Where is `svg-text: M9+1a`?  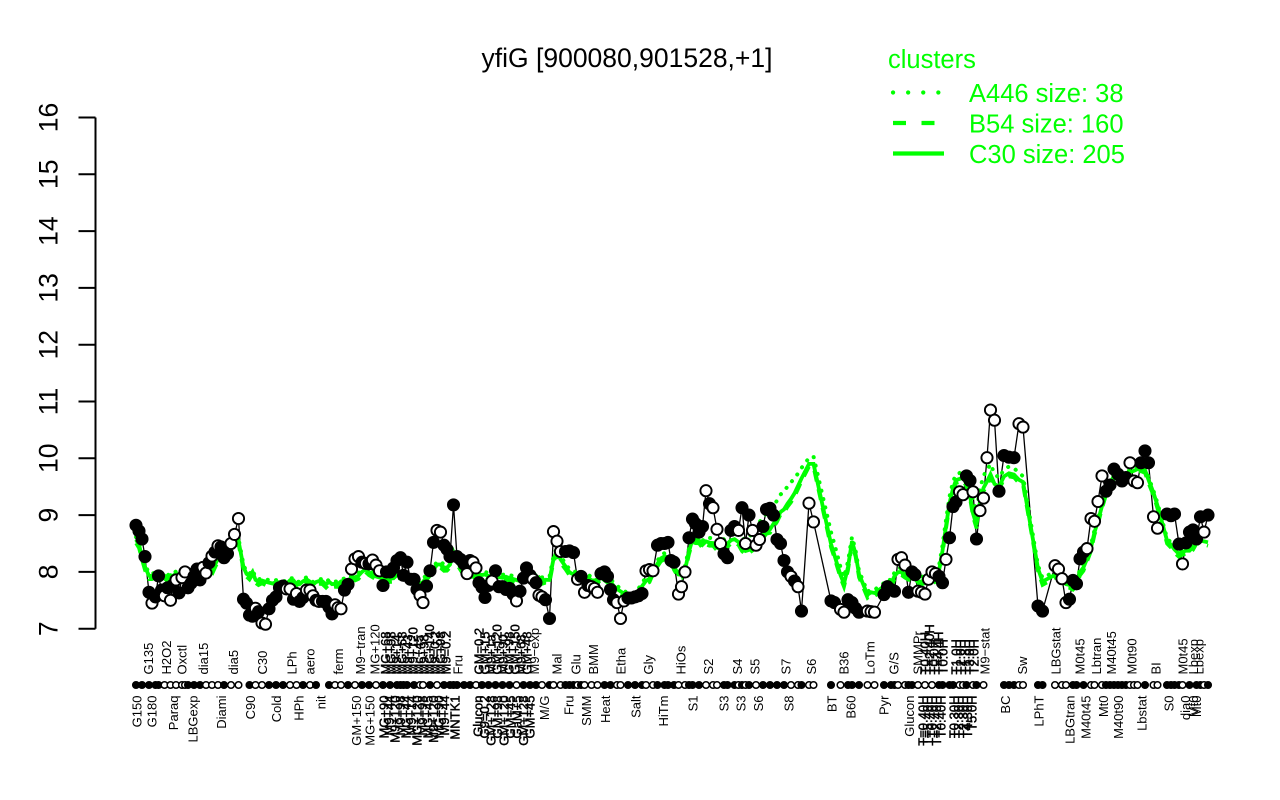 svg-text: M9+1a is located at coordinates (491, 654).